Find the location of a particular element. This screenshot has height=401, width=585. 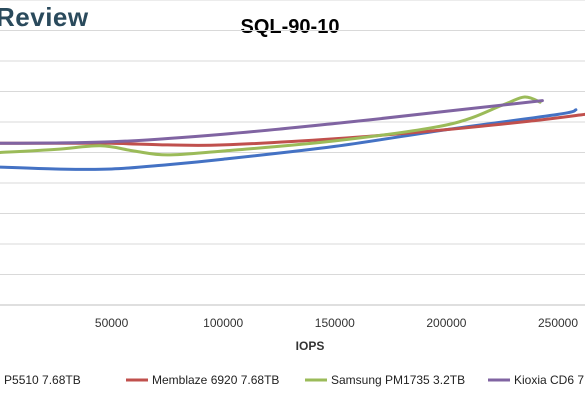

chart-title: SQL-90-10 is located at coordinates (290, 27).